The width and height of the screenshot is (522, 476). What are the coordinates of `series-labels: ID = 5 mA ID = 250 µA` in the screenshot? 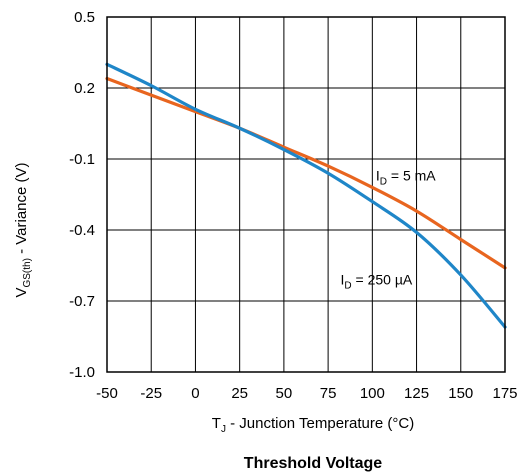 It's located at (388, 229).